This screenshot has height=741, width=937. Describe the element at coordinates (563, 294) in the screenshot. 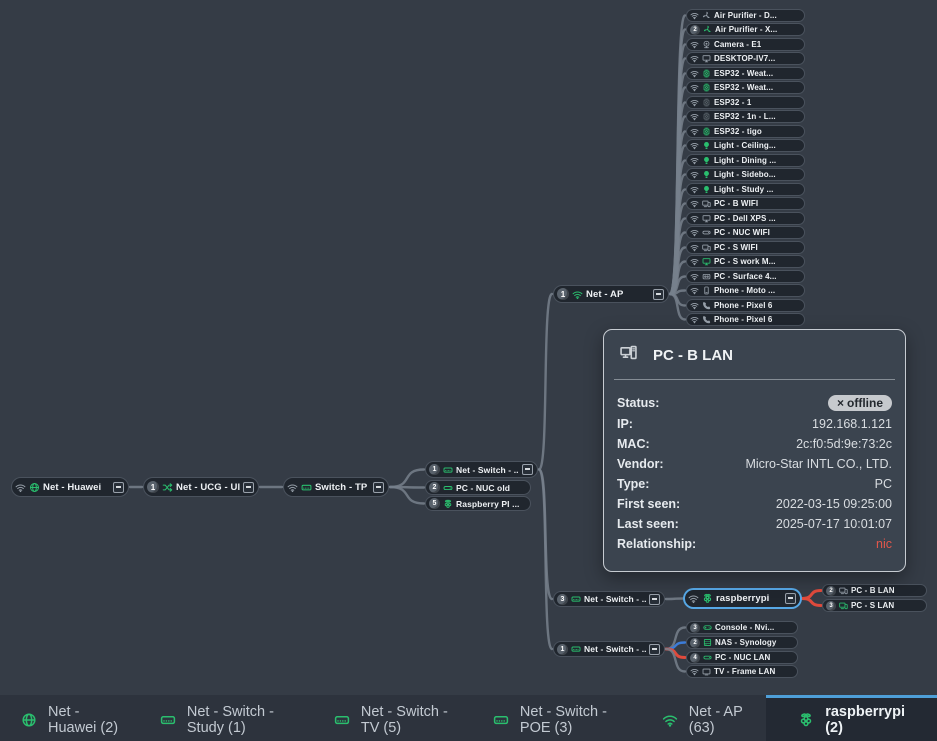

I see `child-count-badge: 1` at that location.